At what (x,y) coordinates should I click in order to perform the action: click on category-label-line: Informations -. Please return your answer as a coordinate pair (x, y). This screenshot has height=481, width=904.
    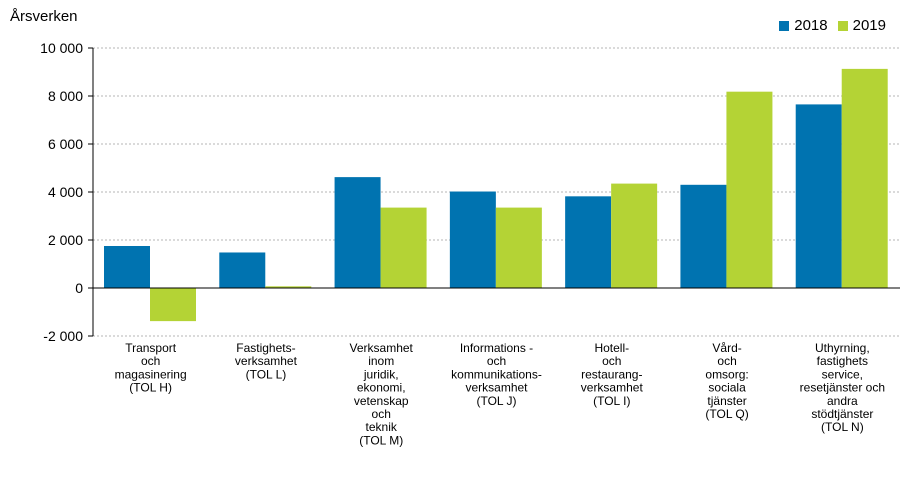
    Looking at the image, I should click on (496, 348).